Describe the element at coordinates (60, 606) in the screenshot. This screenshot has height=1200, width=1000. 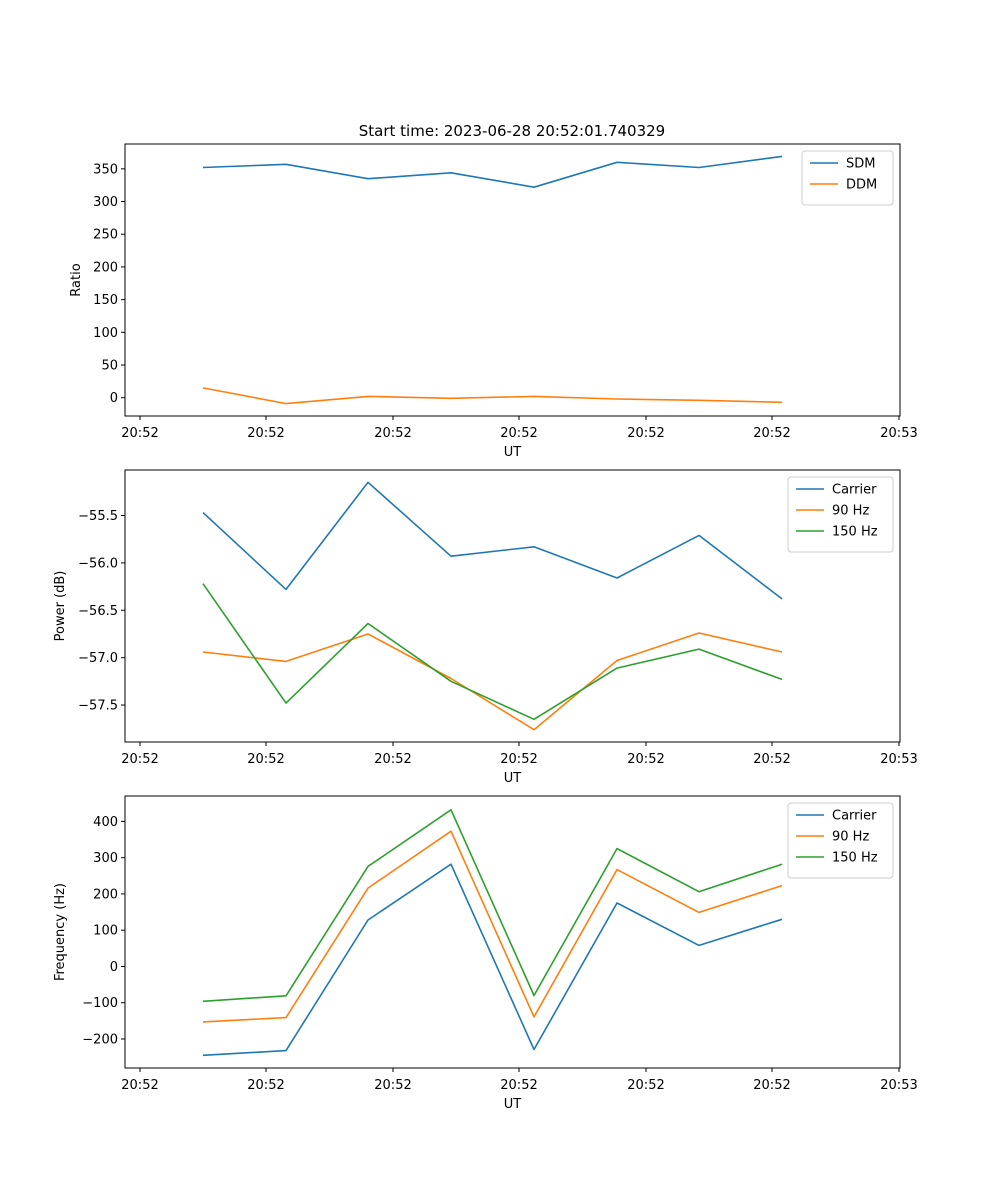
I see `y-axis-label: Power (dB)` at that location.